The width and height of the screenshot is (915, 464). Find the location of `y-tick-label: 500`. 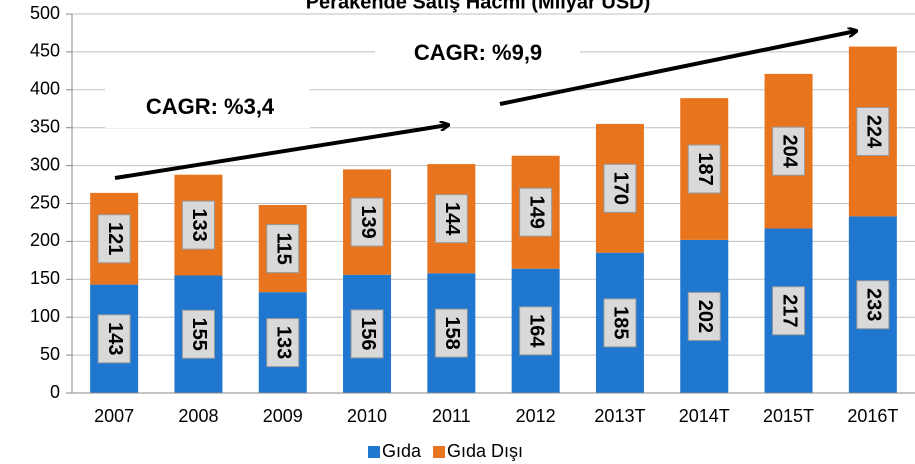

y-tick-label: 500 is located at coordinates (45, 13).